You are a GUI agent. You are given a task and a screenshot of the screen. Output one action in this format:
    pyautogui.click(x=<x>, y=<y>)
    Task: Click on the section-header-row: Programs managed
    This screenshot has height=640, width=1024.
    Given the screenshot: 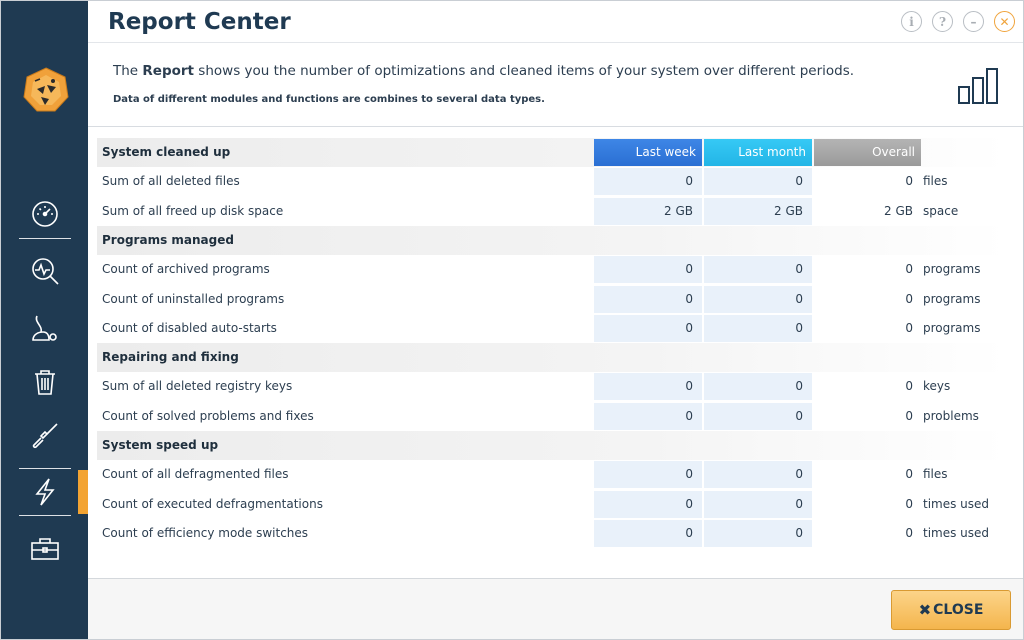 What is the action you would take?
    pyautogui.click(x=552, y=240)
    